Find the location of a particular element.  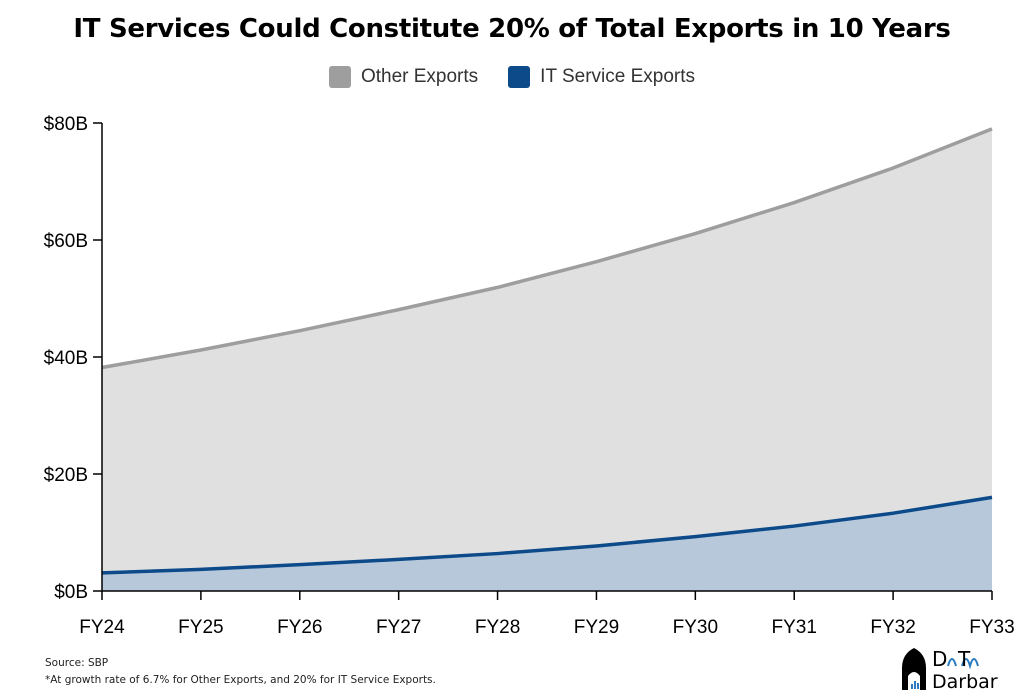

y-tick-label: $20B is located at coordinates (66, 475).